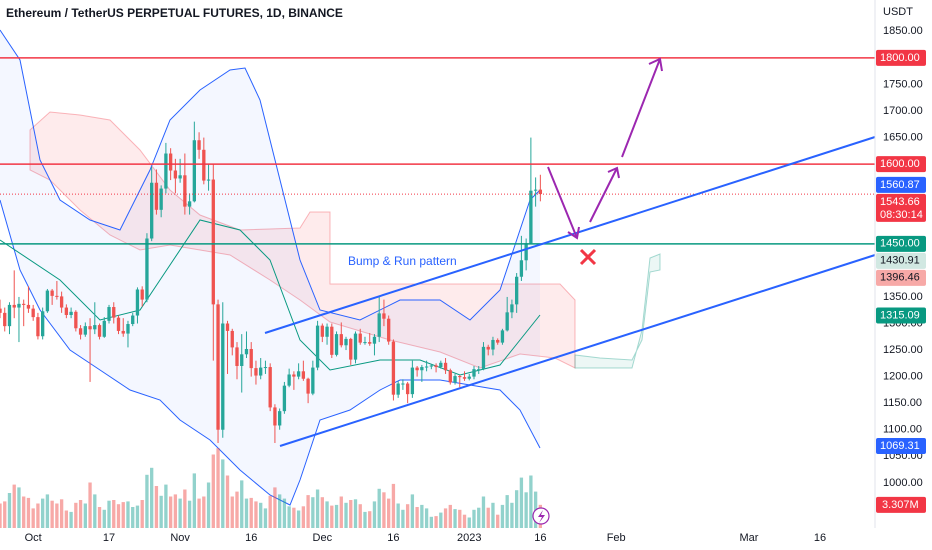 The height and width of the screenshot is (550, 932). What do you see at coordinates (901, 504) in the screenshot?
I see `volume-label-box` at bounding box center [901, 504].